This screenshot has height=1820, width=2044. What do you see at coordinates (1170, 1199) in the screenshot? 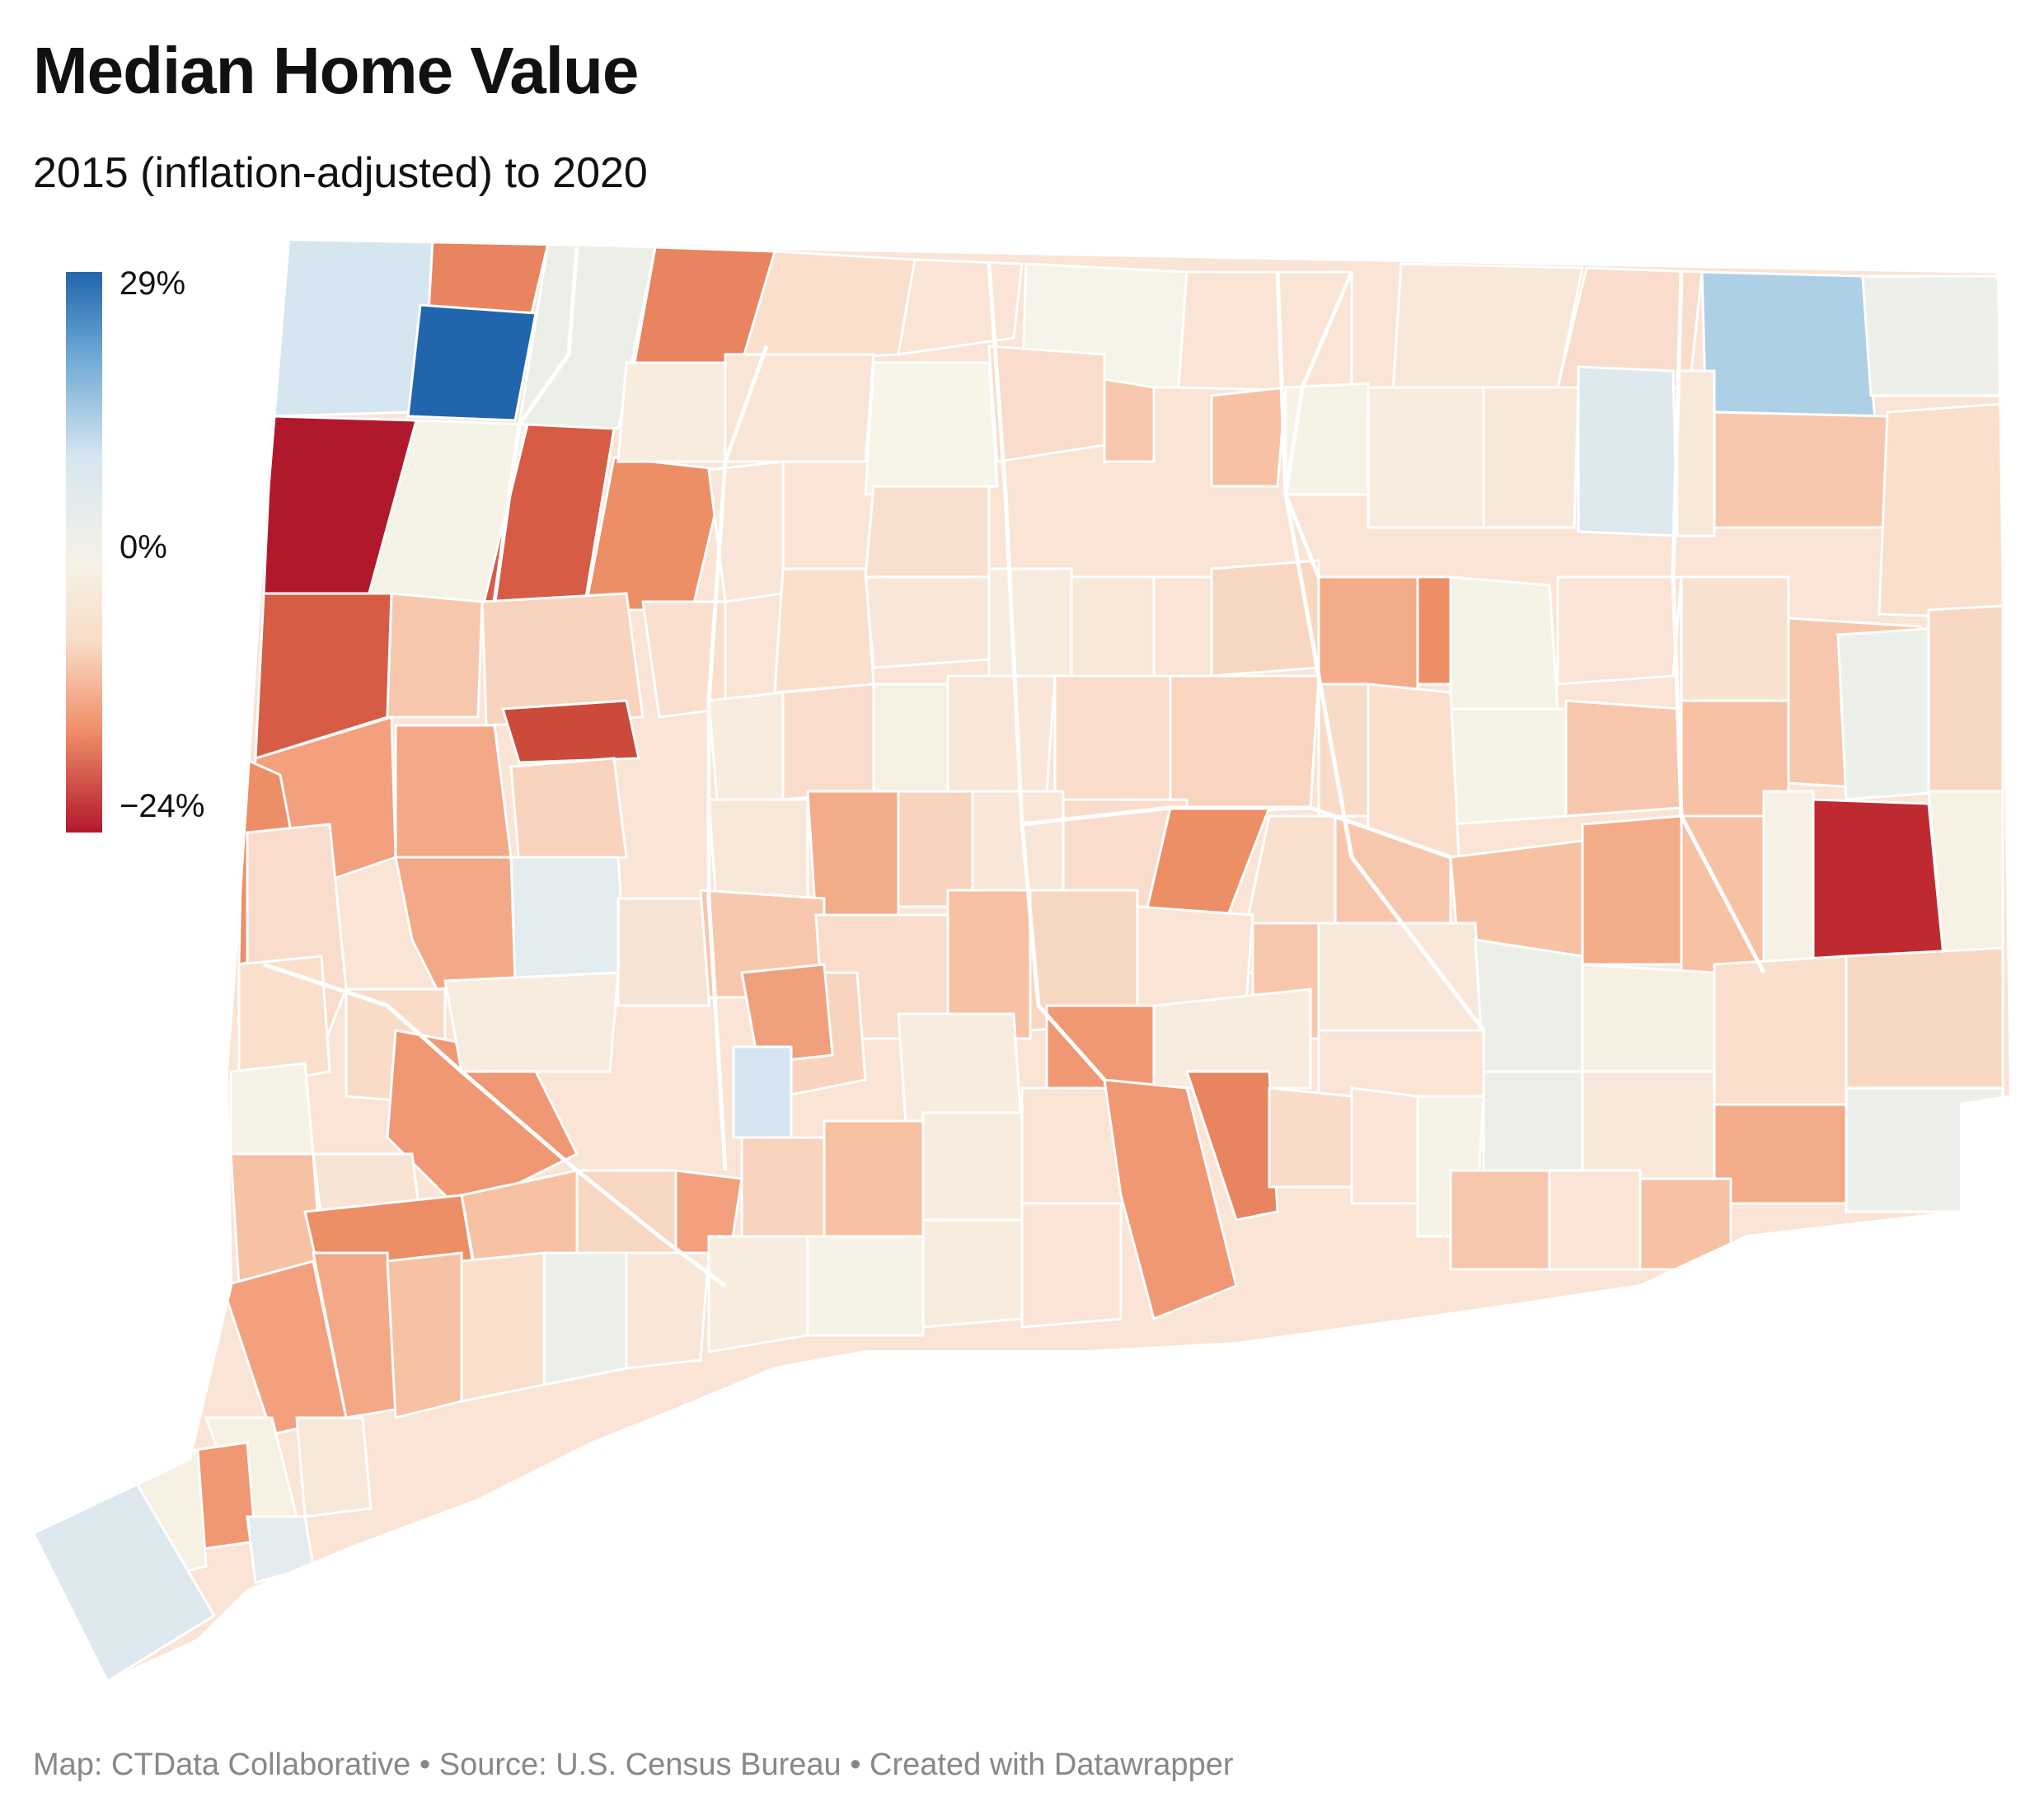
I see `town-guilford` at bounding box center [1170, 1199].